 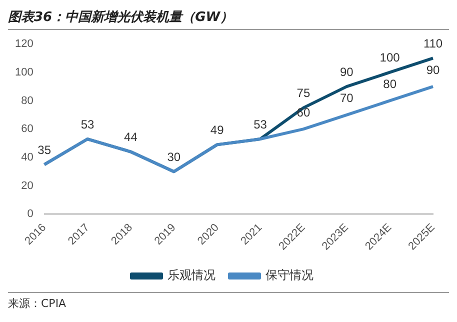 What do you see at coordinates (217, 130) in the screenshot?
I see `data-label: 49` at bounding box center [217, 130].